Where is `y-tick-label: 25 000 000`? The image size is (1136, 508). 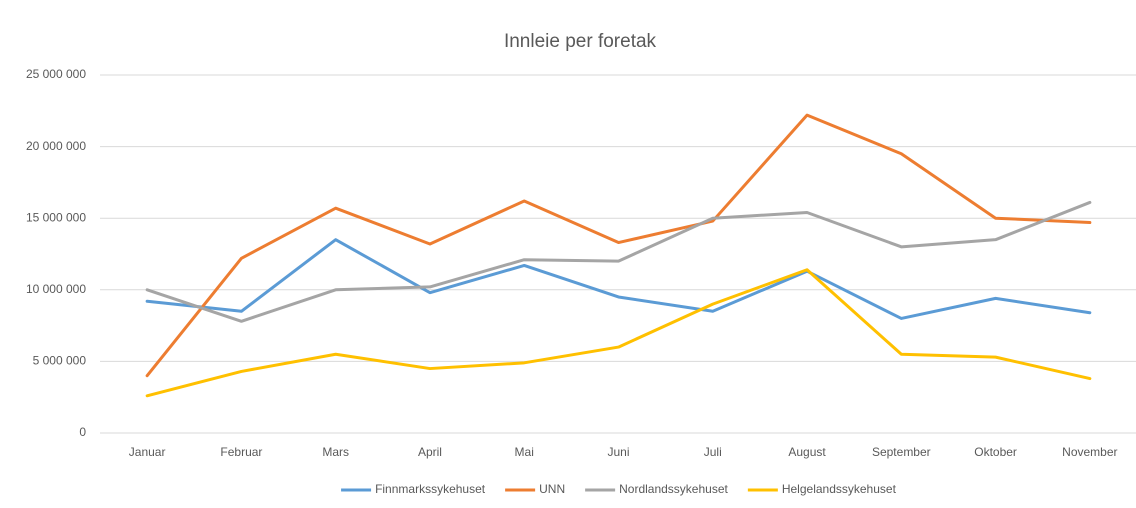 y-tick-label: 25 000 000 is located at coordinates (56, 74).